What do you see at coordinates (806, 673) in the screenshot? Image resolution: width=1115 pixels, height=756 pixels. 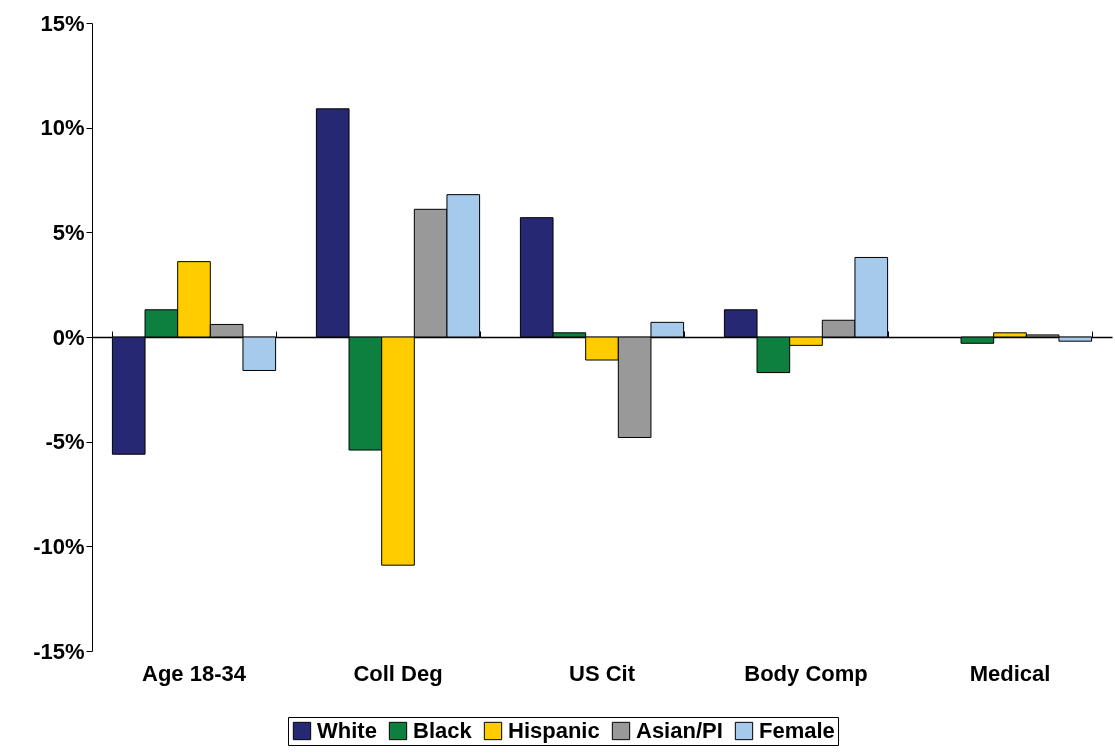 I see `x-tick-label: Body Comp` at bounding box center [806, 673].